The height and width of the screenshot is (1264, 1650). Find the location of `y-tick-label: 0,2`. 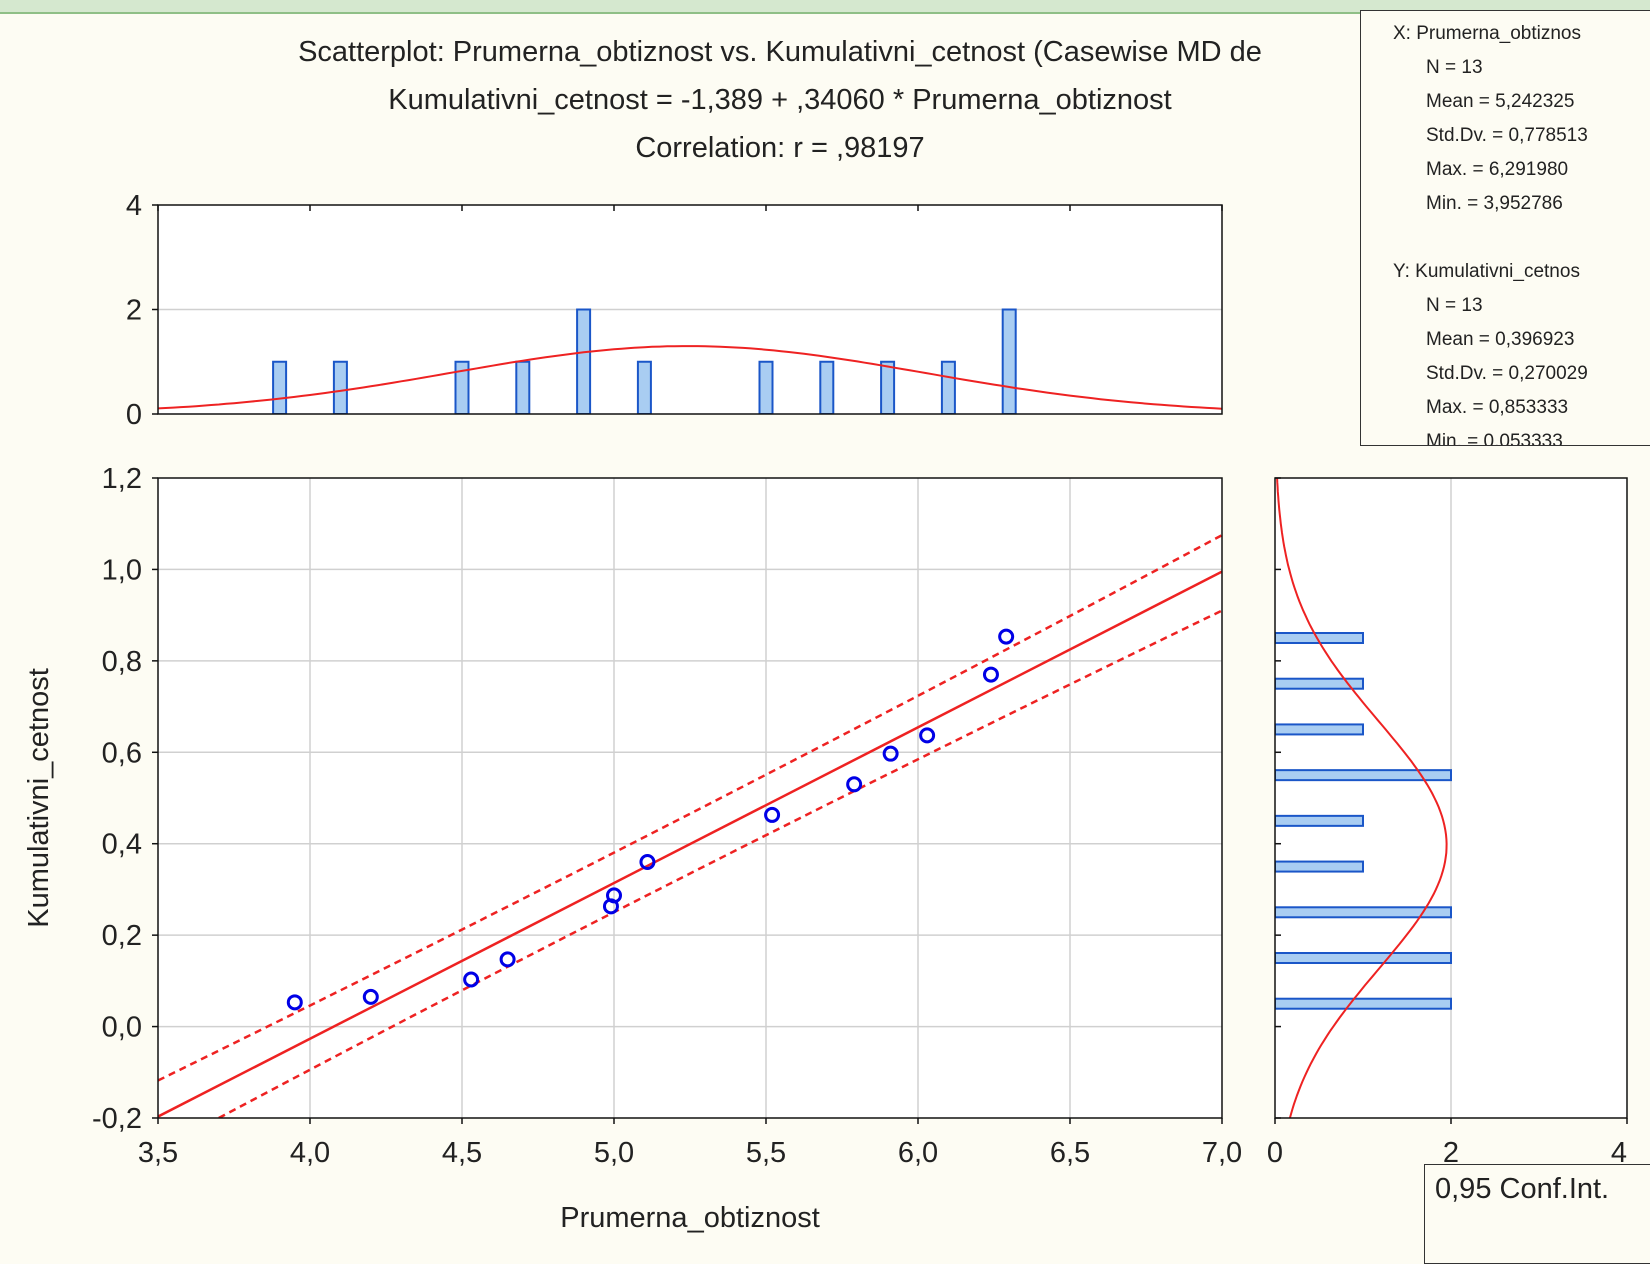

y-tick-label: 0,2 is located at coordinates (122, 936).